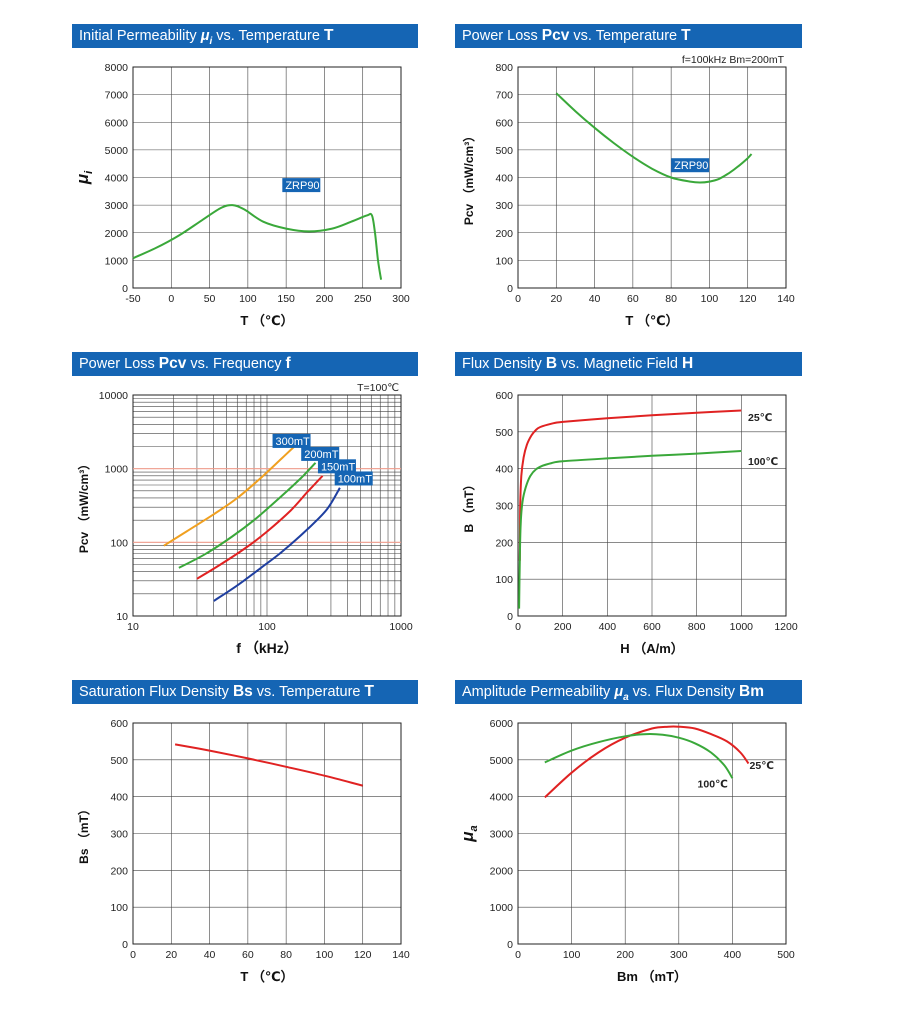 The width and height of the screenshot is (921, 1024). What do you see at coordinates (595, 299) in the screenshot?
I see `x-tick-label: 40` at bounding box center [595, 299].